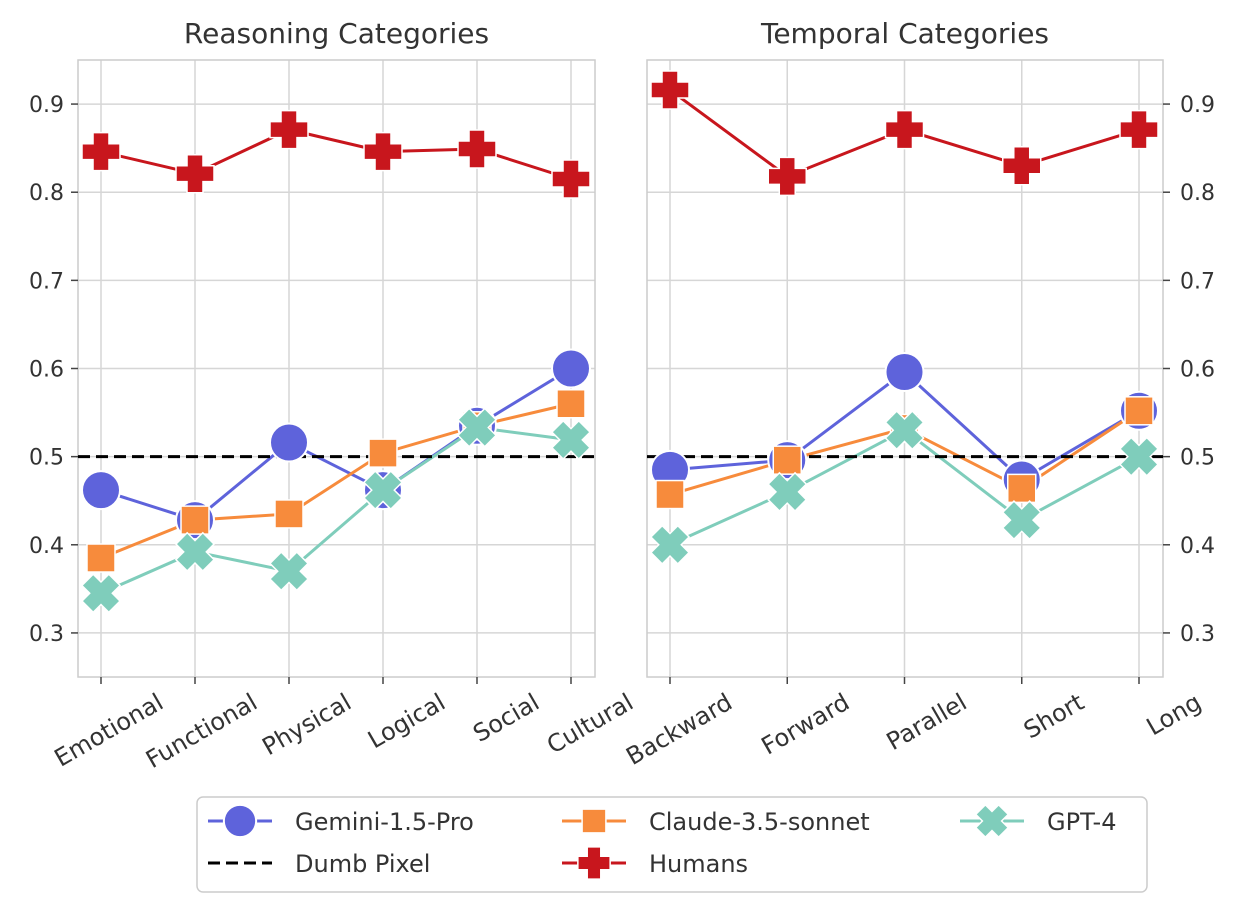 Image resolution: width=1242 pixels, height=917 pixels. Describe the element at coordinates (670, 90) in the screenshot. I see `point-humans-backward` at that location.